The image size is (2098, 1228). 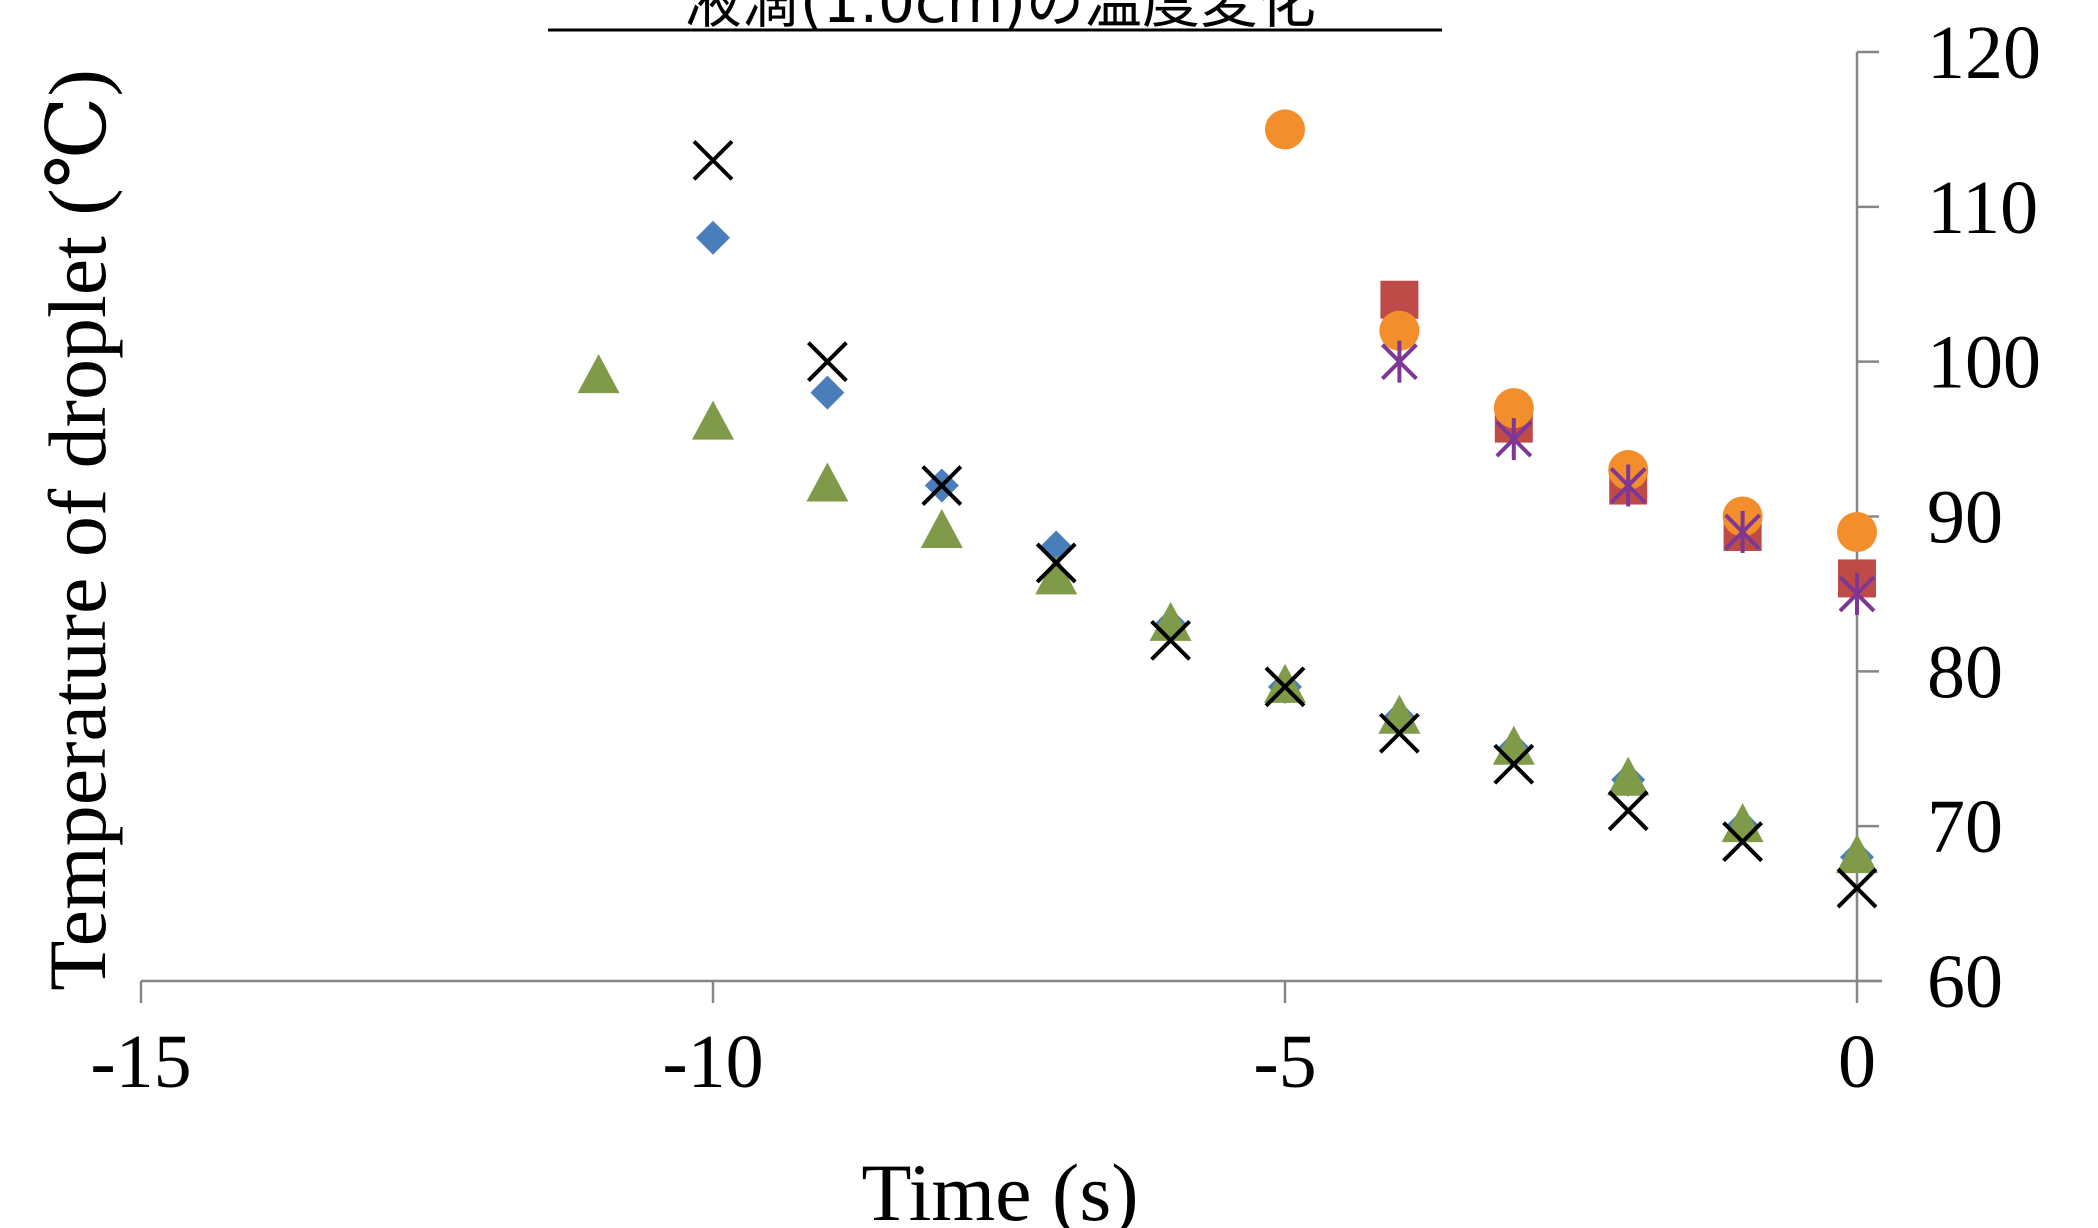 I want to click on x-tick-label: -10, so click(x=712, y=1062).